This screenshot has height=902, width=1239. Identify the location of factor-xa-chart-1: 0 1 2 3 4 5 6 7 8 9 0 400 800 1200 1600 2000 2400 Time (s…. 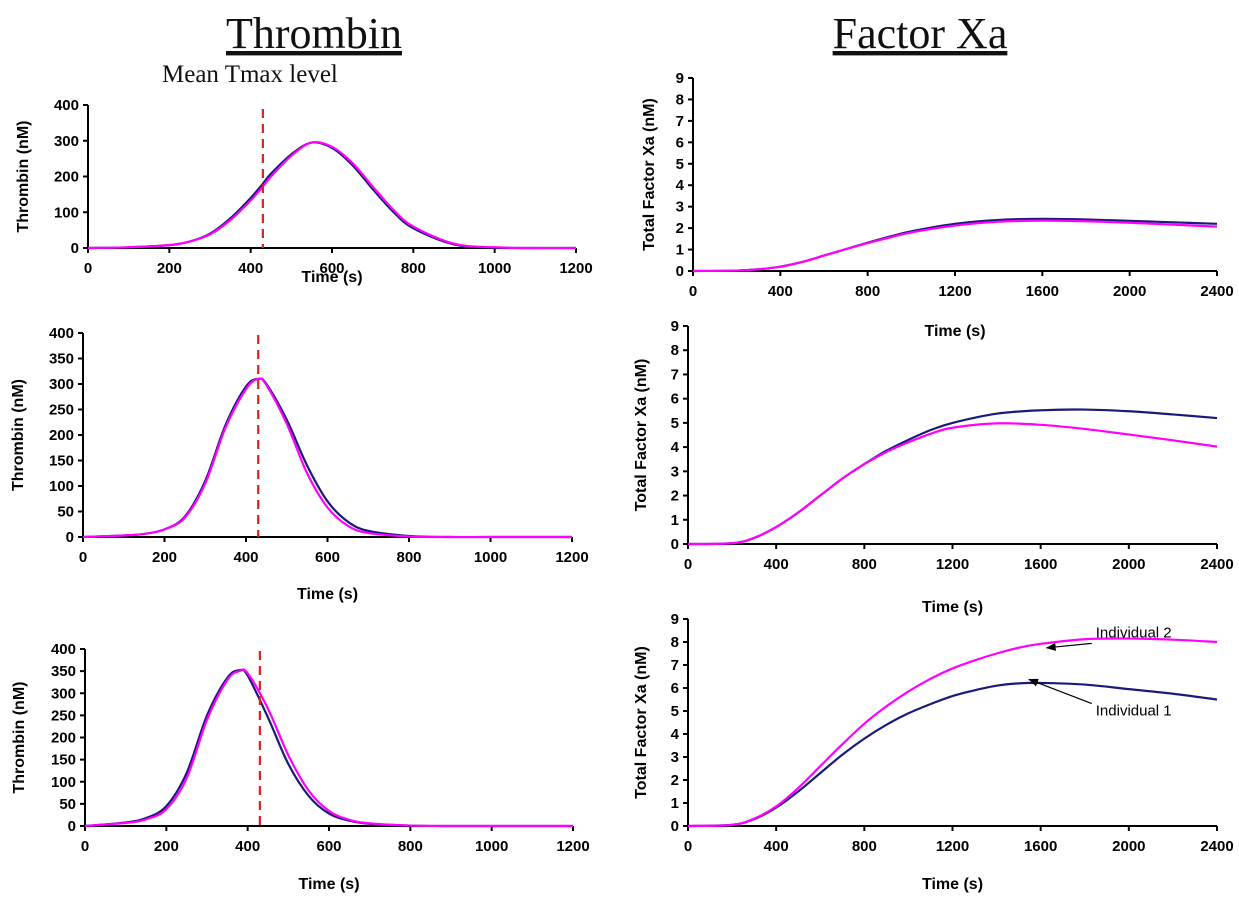
(937, 205).